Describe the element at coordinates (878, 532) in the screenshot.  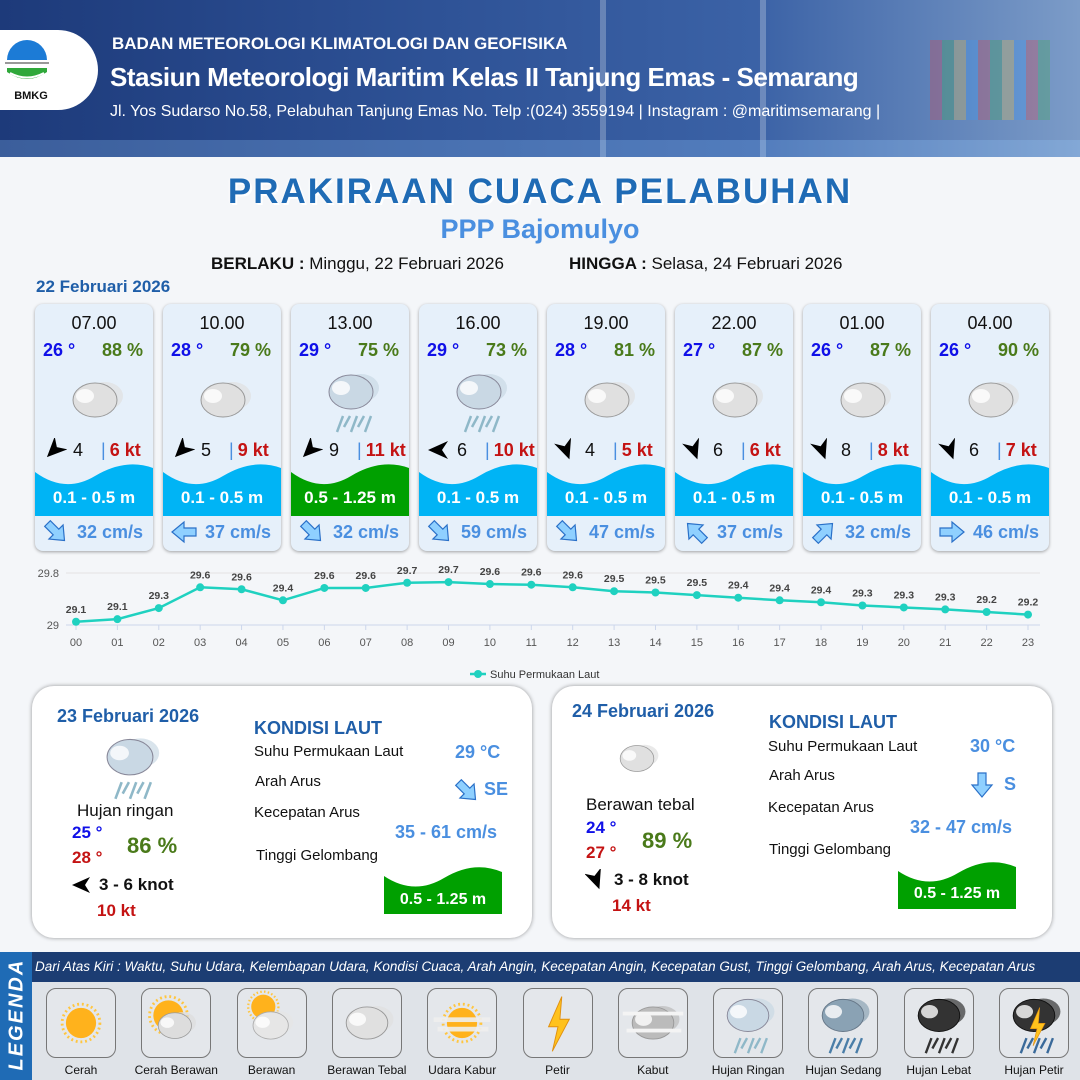
I see `card-current-speed: 32 cm/s` at that location.